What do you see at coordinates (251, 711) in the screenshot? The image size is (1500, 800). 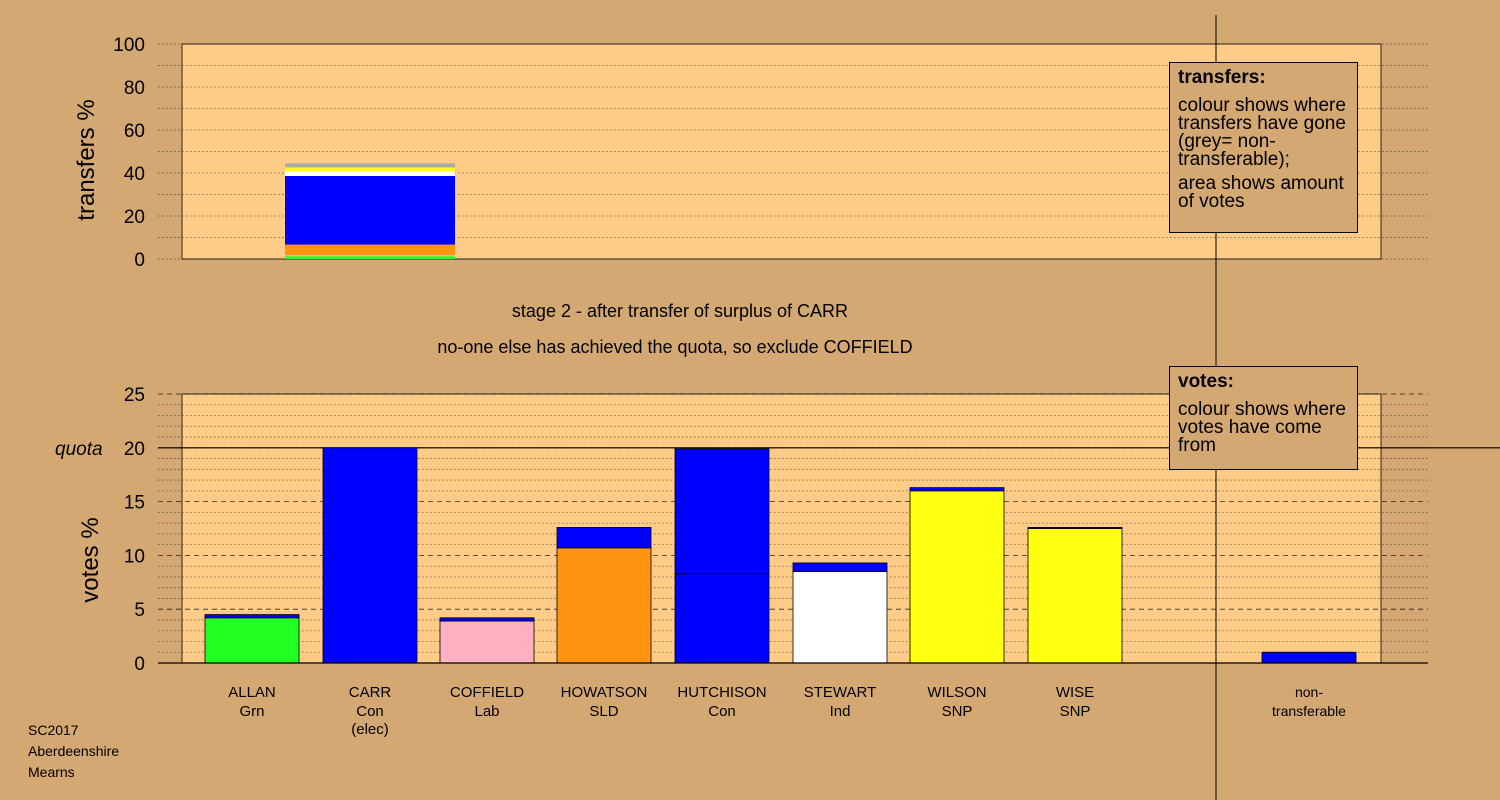 I see `category-party-label: Grn` at bounding box center [251, 711].